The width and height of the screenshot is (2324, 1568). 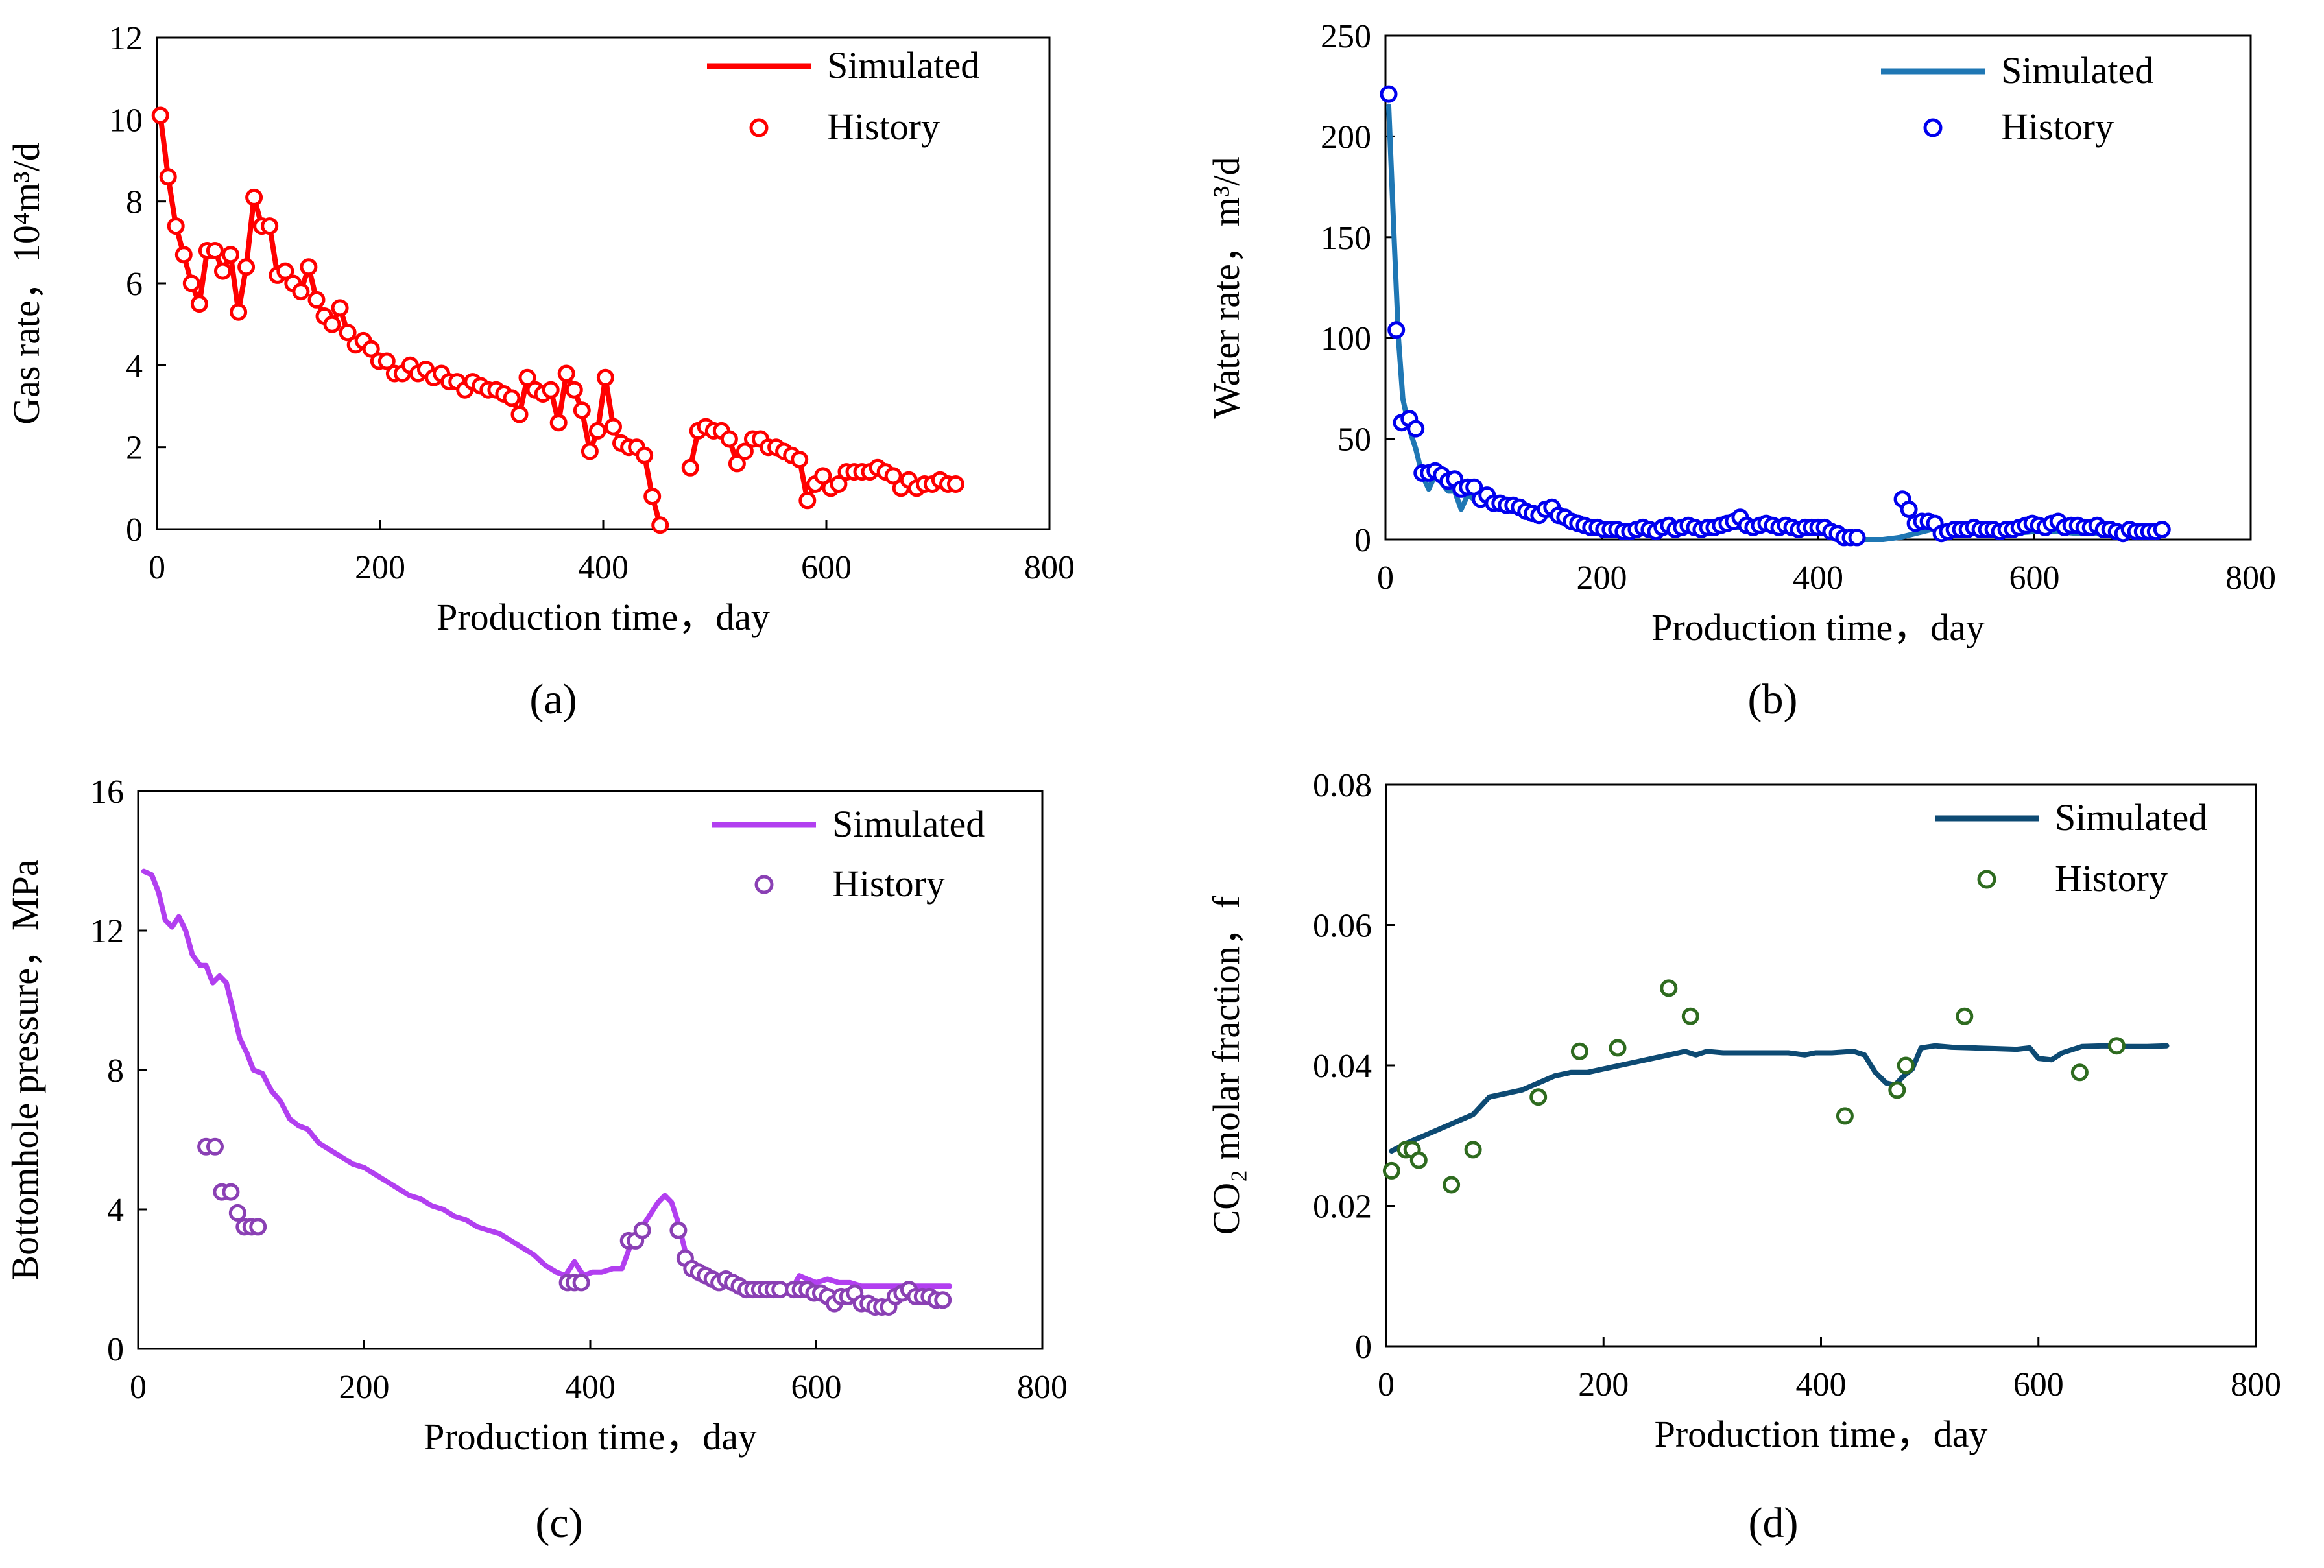 What do you see at coordinates (25, 1069) in the screenshot?
I see `y-axis-label: Bottomhole pressure，MPa` at bounding box center [25, 1069].